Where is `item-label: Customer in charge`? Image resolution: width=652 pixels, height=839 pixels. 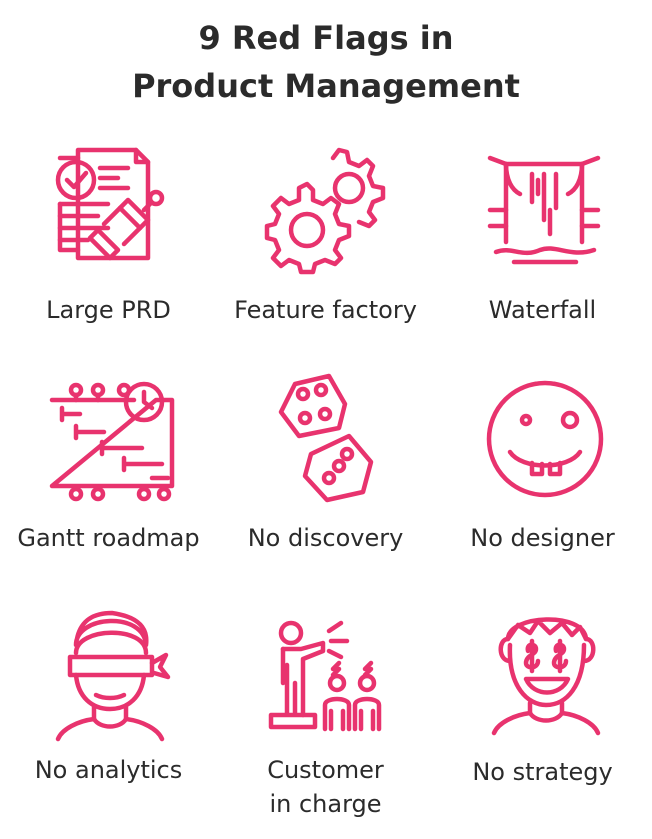 item-label: Customer in charge is located at coordinates (325, 787).